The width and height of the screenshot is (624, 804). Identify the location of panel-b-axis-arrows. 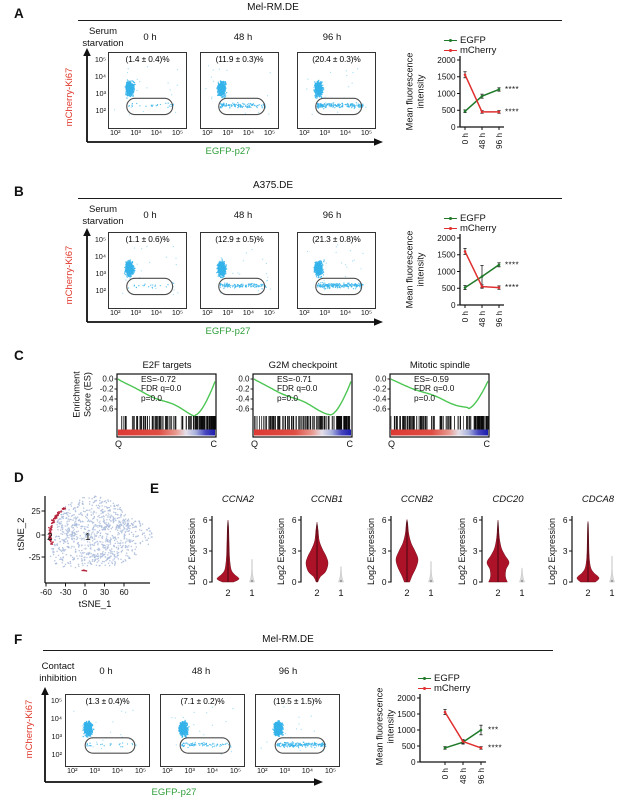
(233, 277).